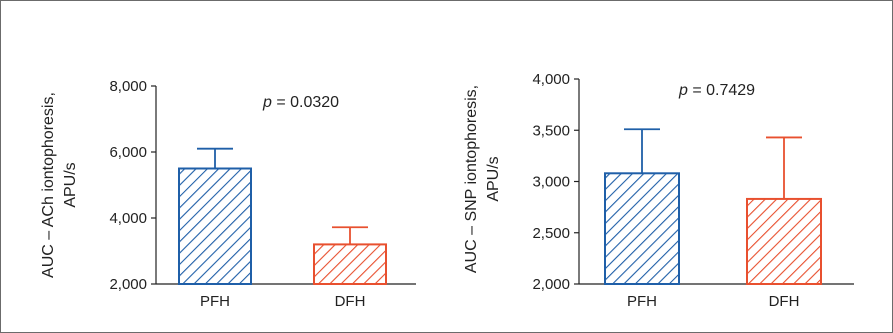 Image resolution: width=893 pixels, height=333 pixels. What do you see at coordinates (128, 86) in the screenshot?
I see `y-tick-label: 8,000` at bounding box center [128, 86].